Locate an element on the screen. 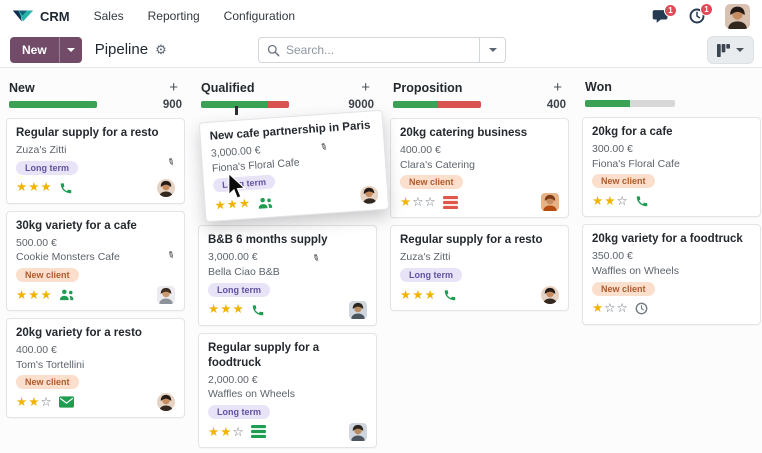 Image resolution: width=762 pixels, height=453 pixels. nav-menu-reporting: Reporting is located at coordinates (173, 16).